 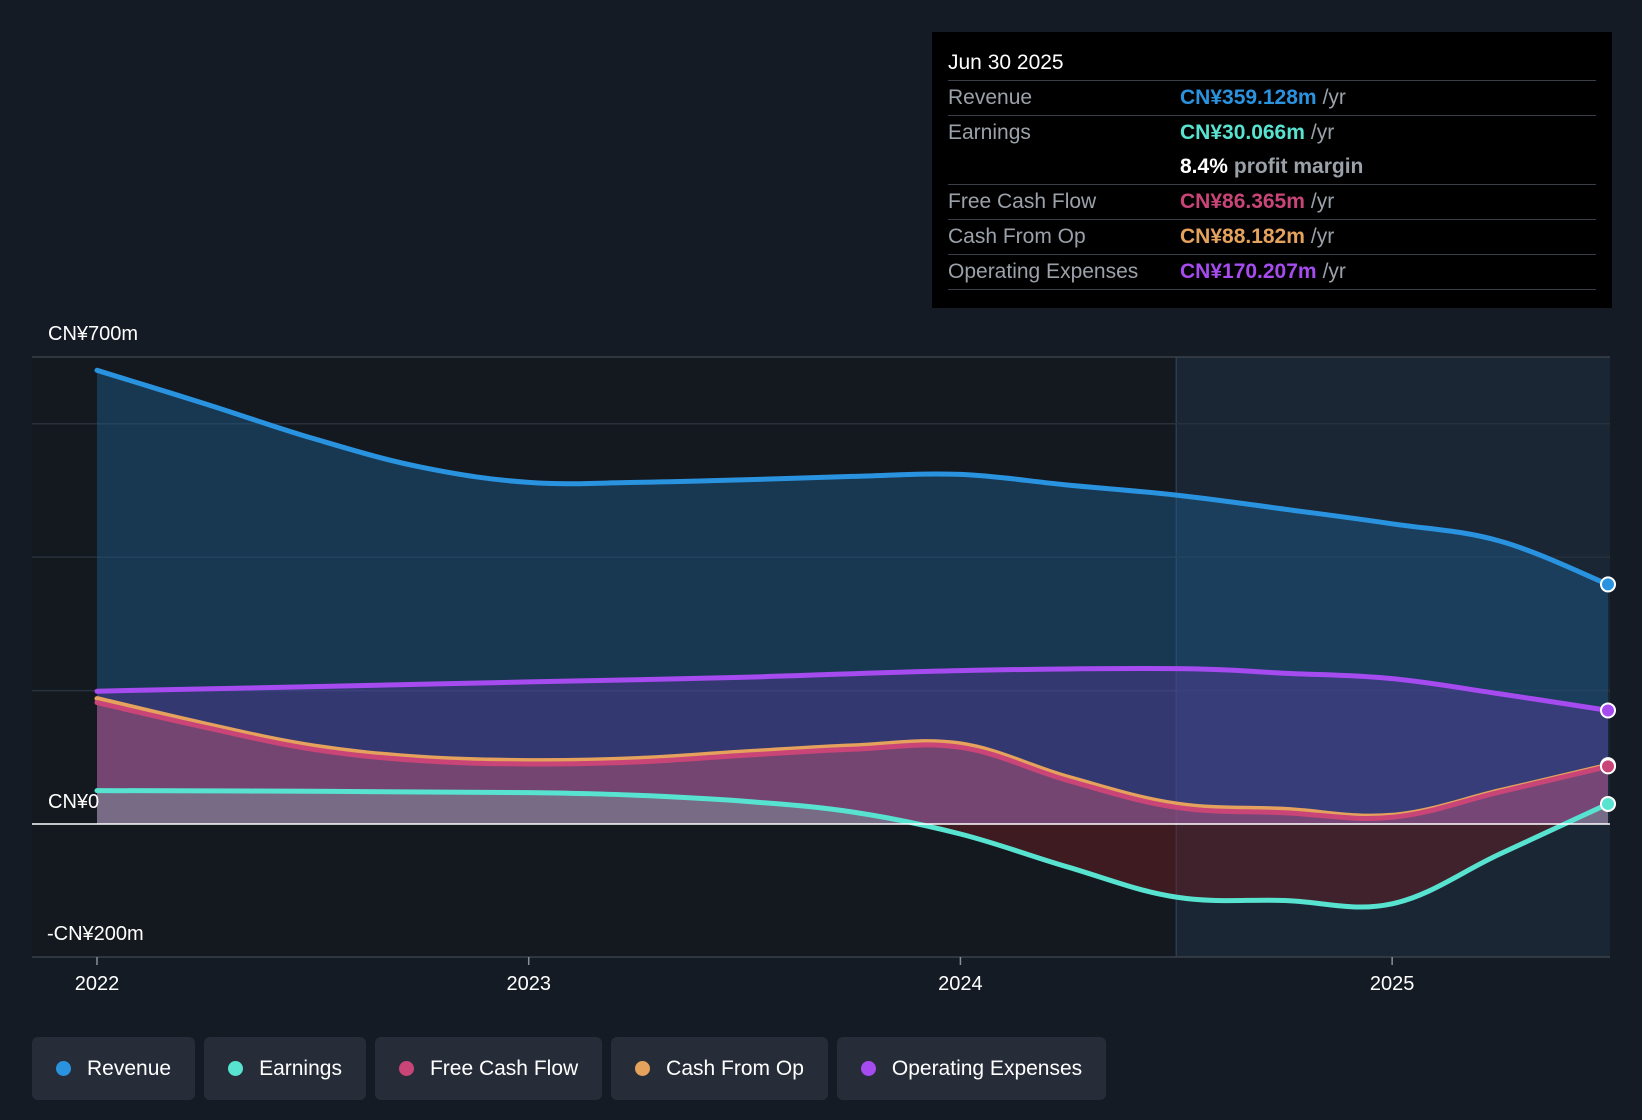 What do you see at coordinates (129, 1068) in the screenshot?
I see `legend-label: Revenue` at bounding box center [129, 1068].